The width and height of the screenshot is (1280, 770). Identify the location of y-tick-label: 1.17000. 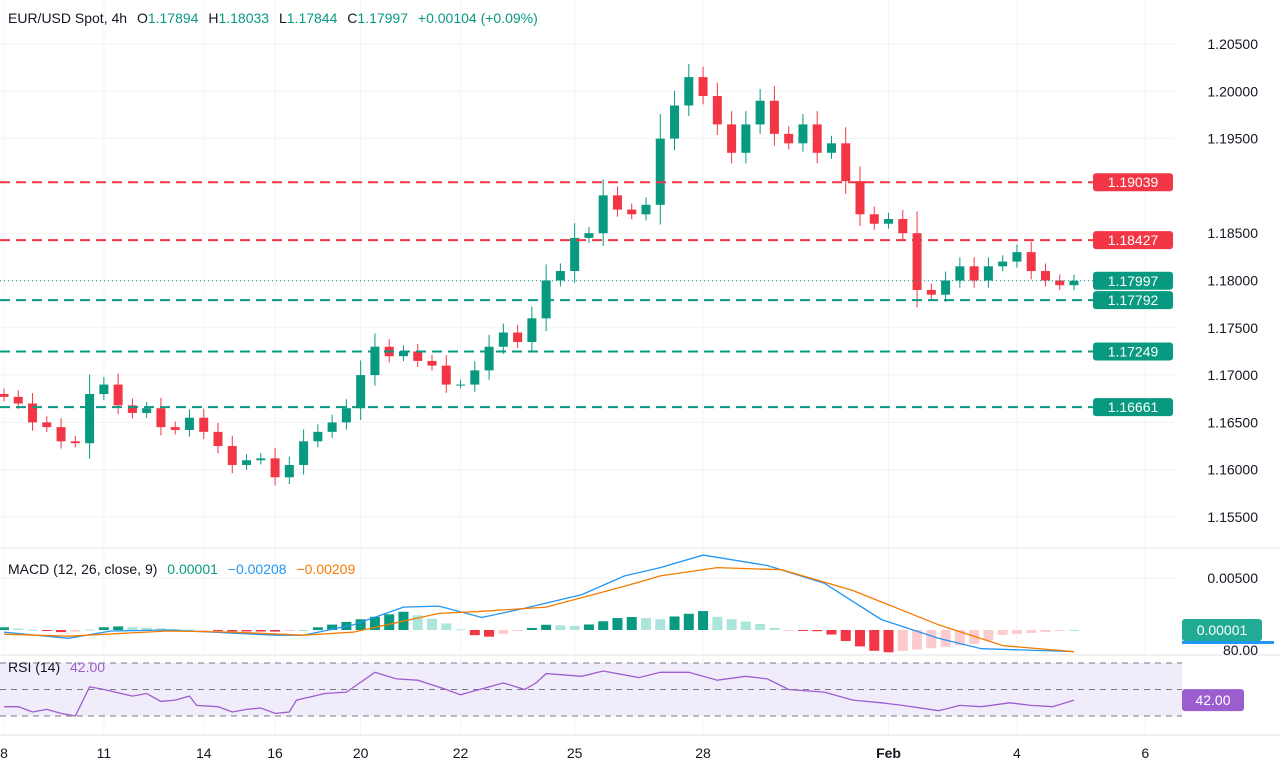
(1232, 375).